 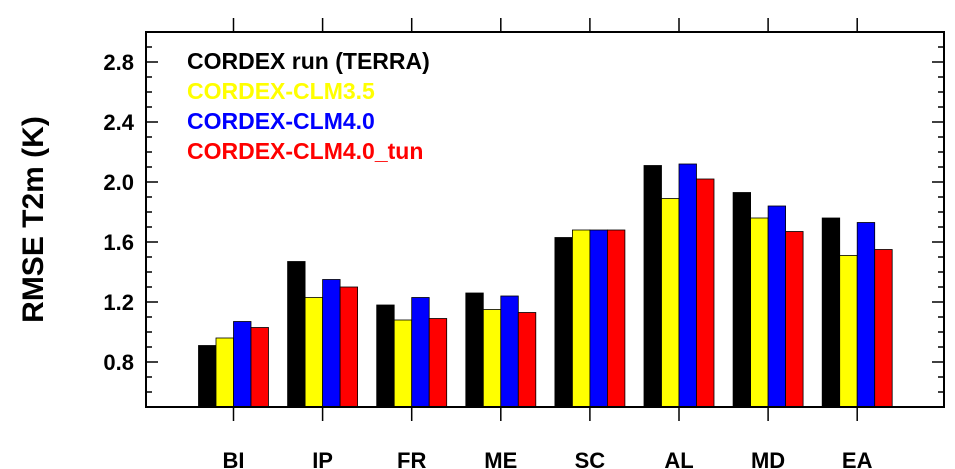 I want to click on x-tick-label: AL, so click(x=678, y=458).